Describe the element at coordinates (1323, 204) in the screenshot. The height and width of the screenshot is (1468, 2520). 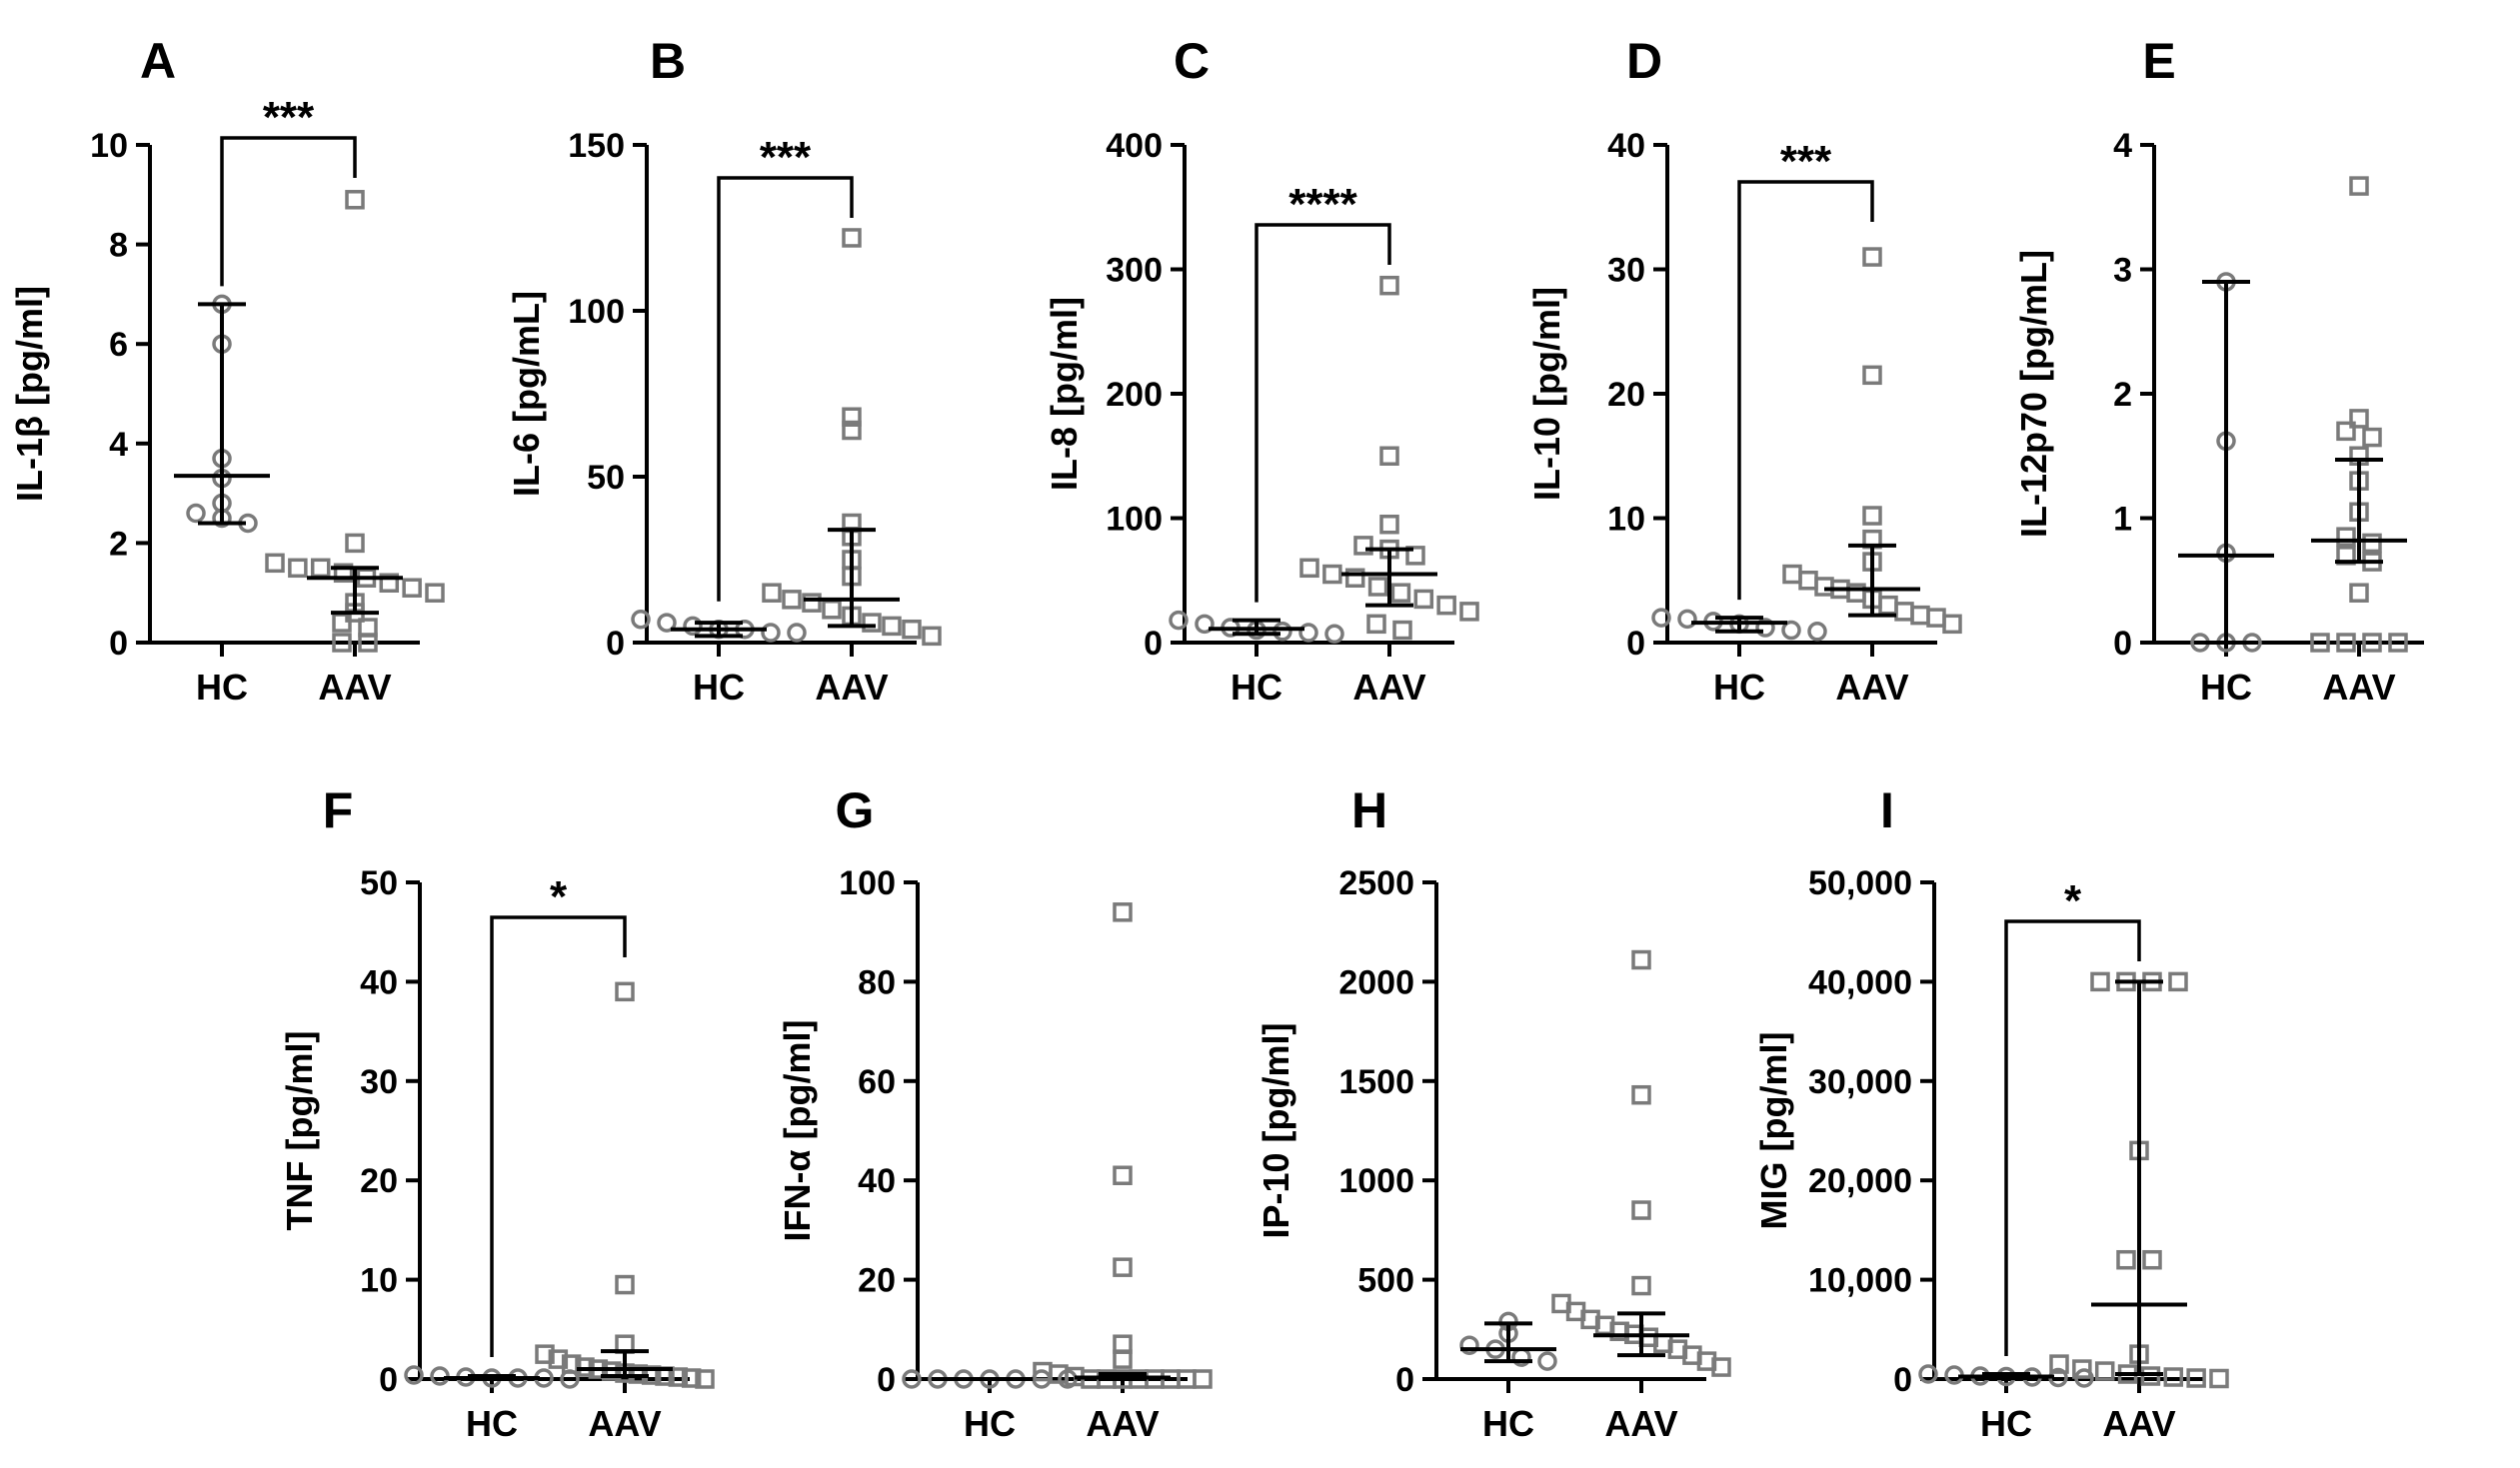
I see `significance-stars: ****` at that location.